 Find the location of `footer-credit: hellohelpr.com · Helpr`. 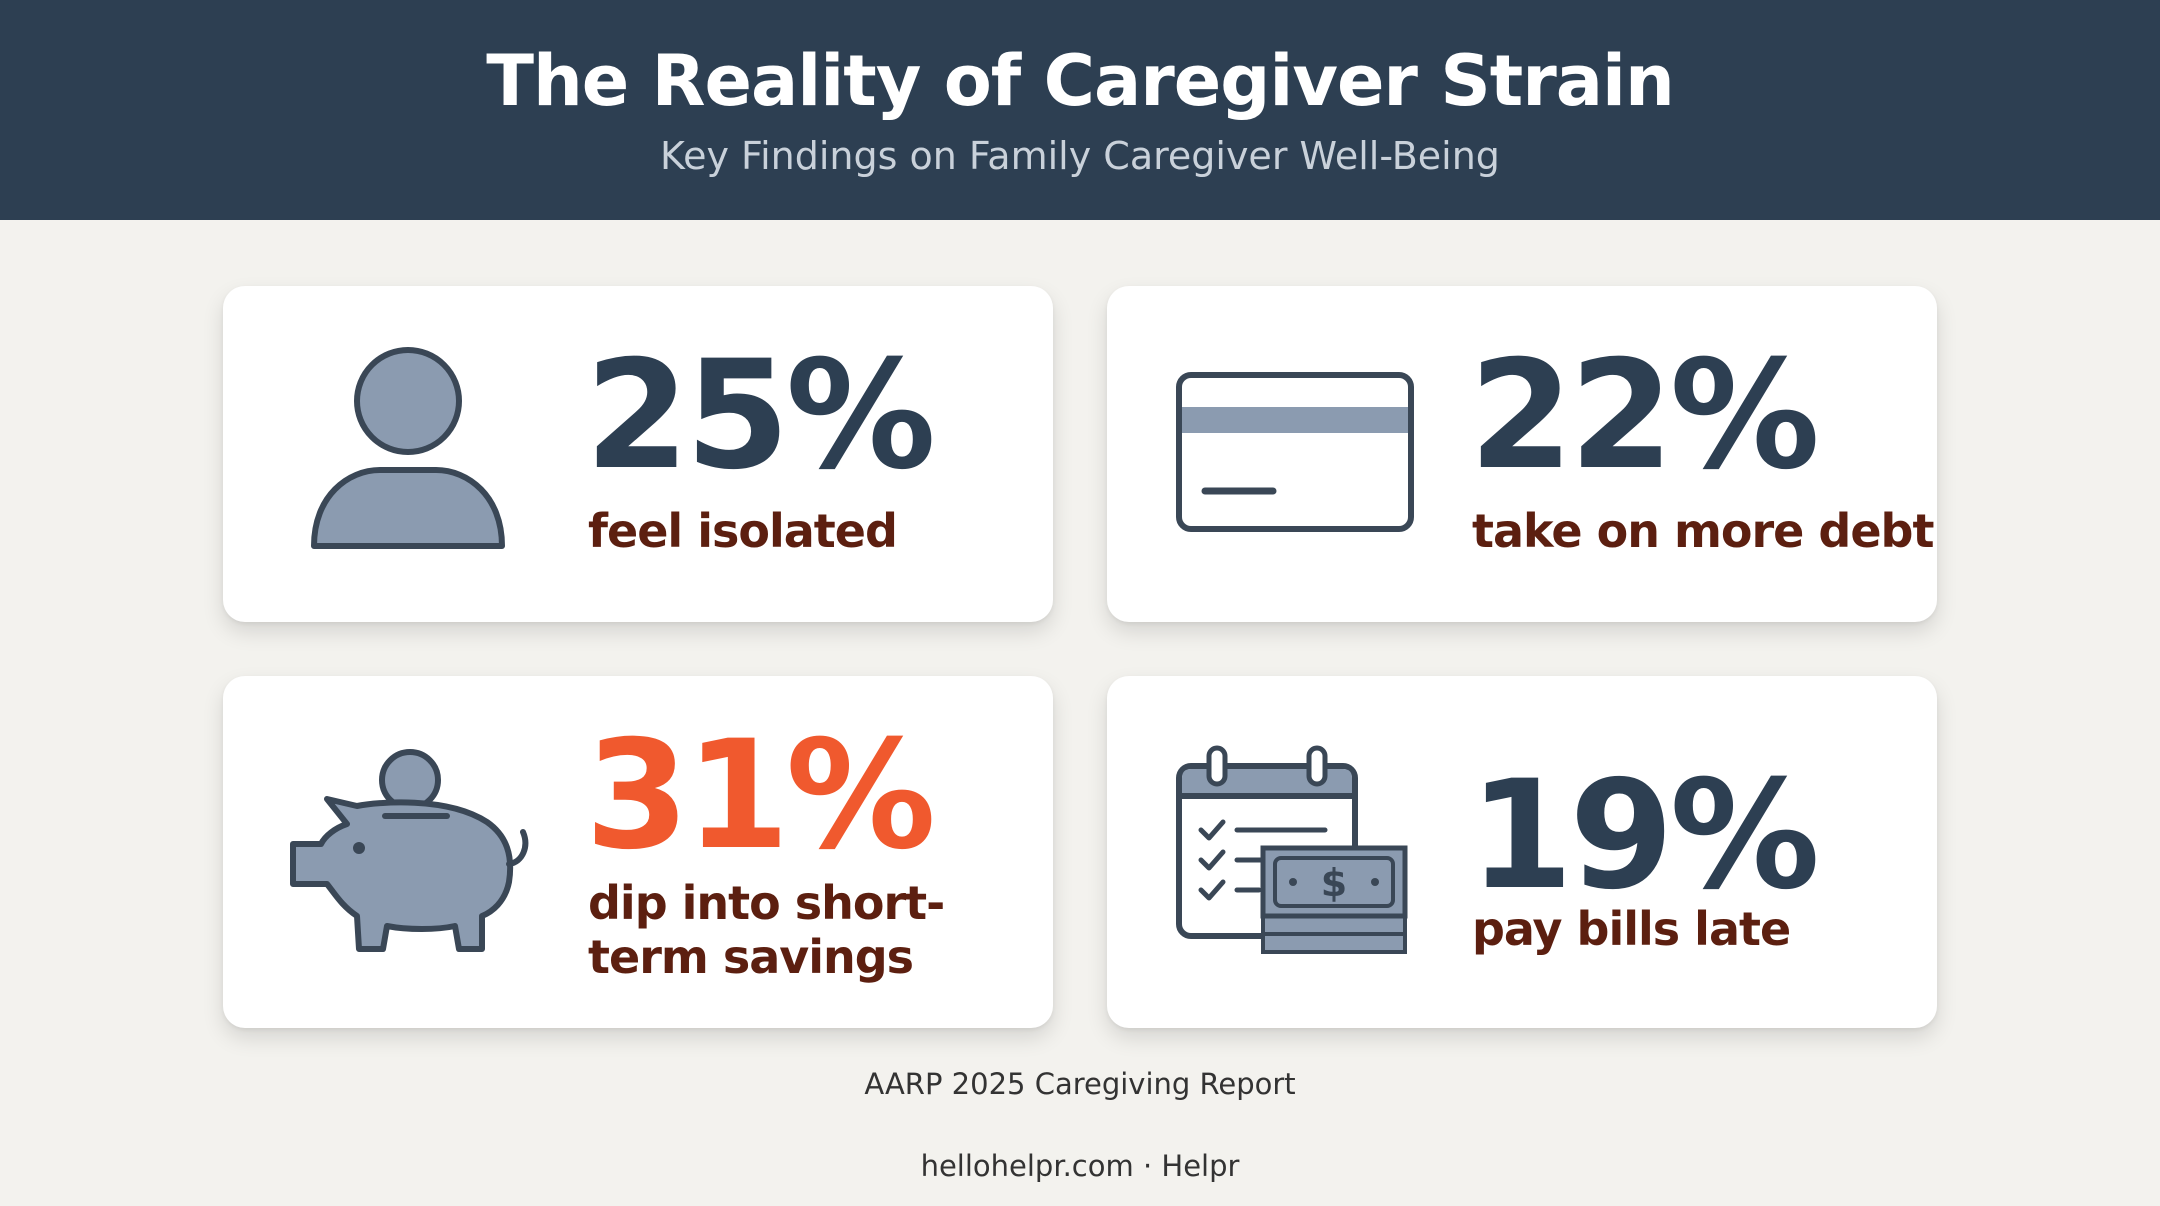

footer-credit: hellohelpr.com · Helpr is located at coordinates (1080, 1166).